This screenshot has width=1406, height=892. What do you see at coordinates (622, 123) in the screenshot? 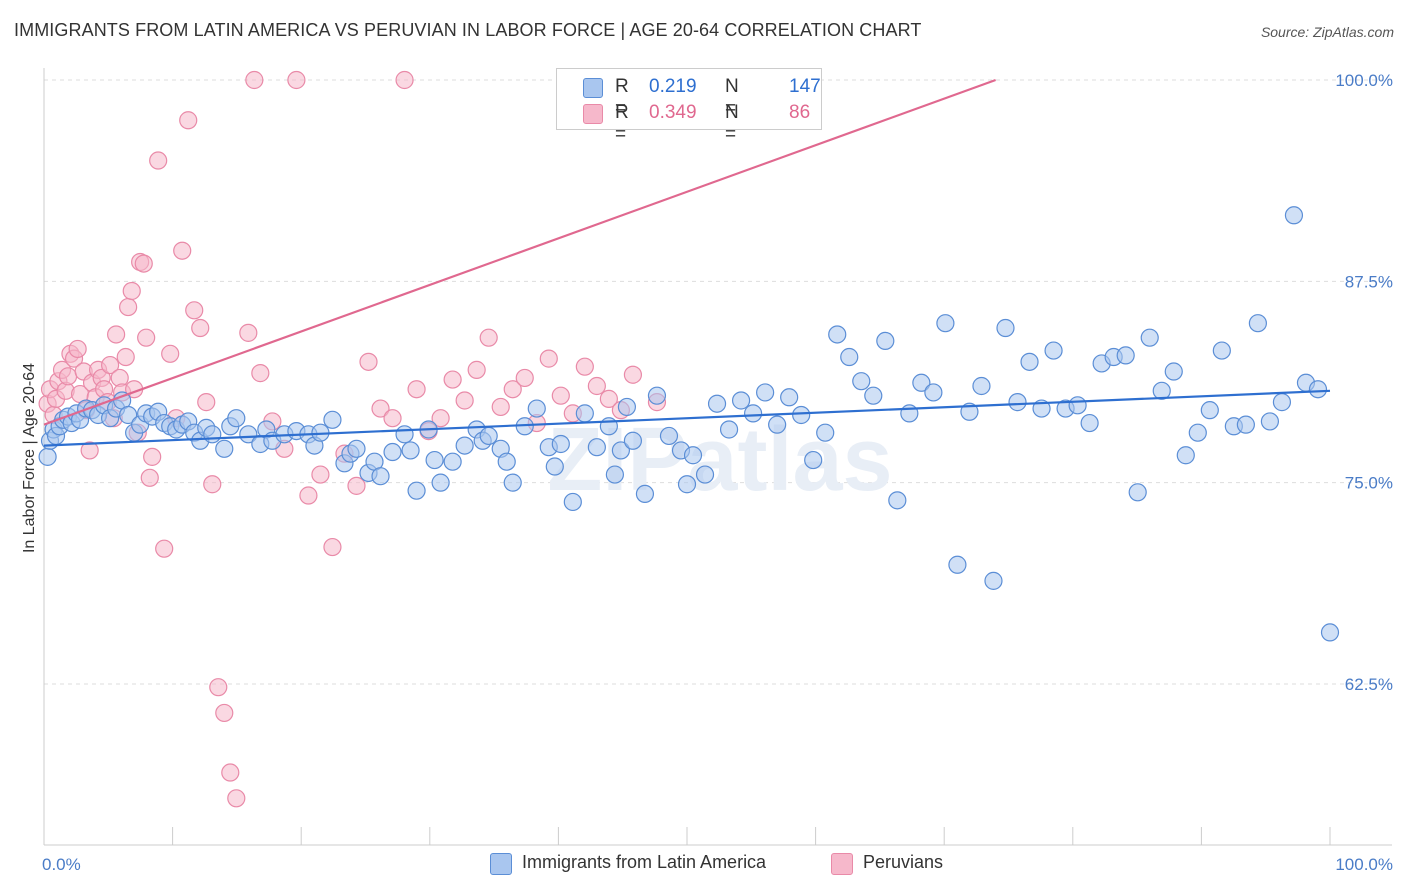
I see `r-label: R =` at bounding box center [622, 123].